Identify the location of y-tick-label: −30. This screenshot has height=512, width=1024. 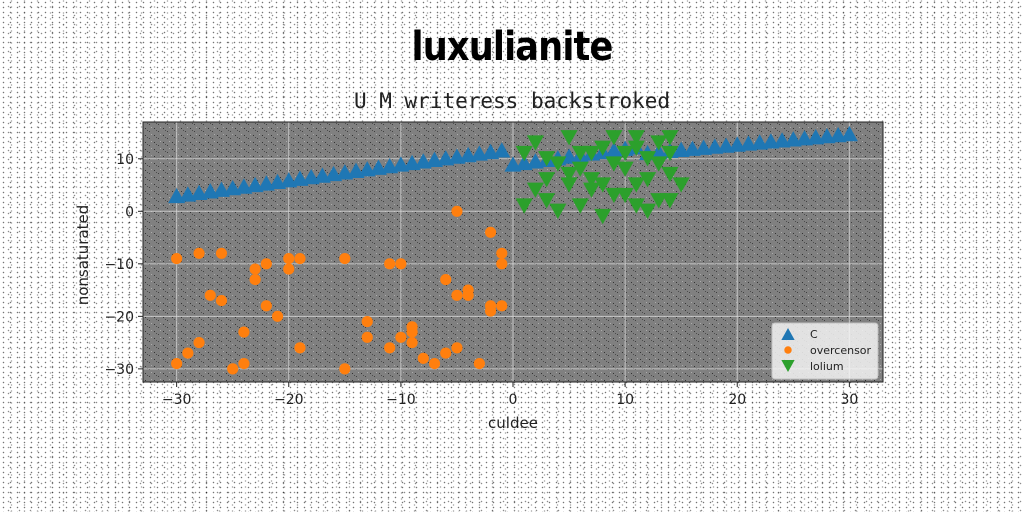
(119, 370).